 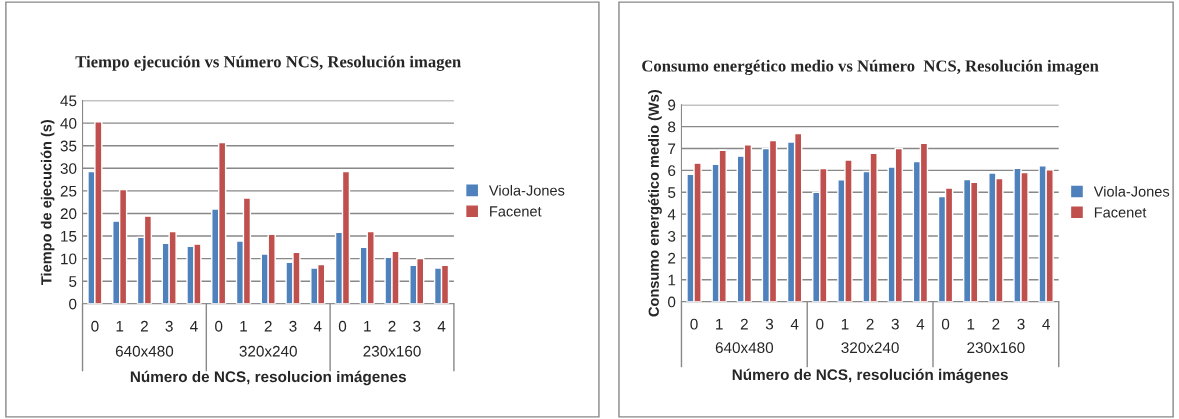 What do you see at coordinates (672, 105) in the screenshot?
I see `y-tick-label: 9` at bounding box center [672, 105].